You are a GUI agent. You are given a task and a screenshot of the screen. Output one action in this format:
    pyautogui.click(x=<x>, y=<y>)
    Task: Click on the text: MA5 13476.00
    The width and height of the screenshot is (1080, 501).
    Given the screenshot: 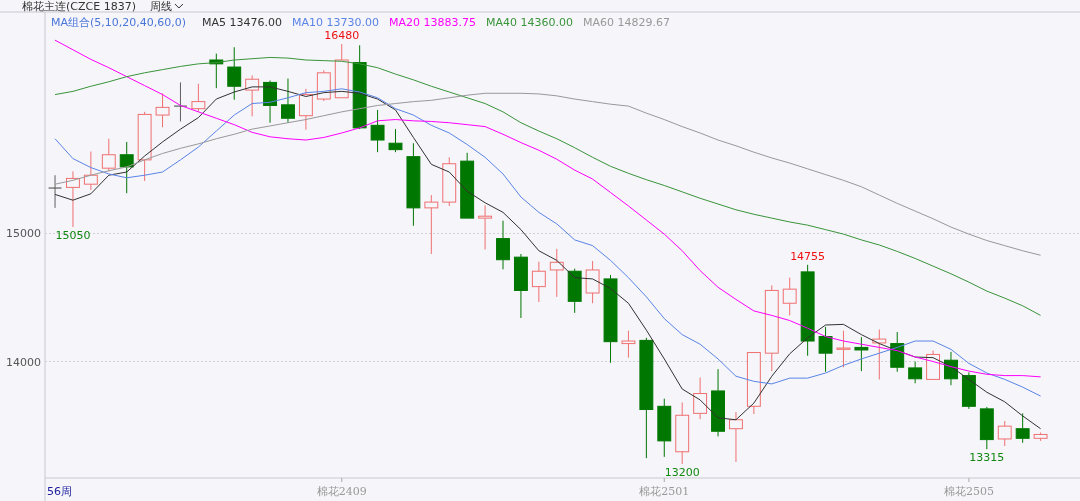 What is the action you would take?
    pyautogui.click(x=242, y=22)
    